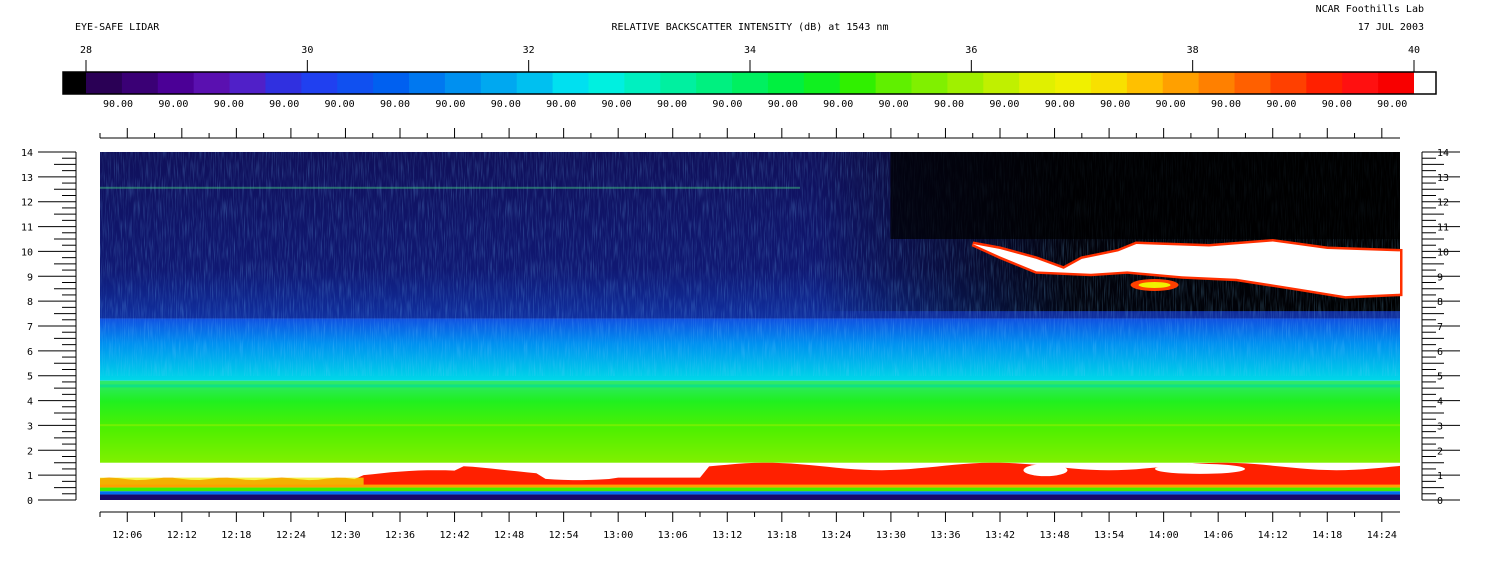 This screenshot has height=562, width=1500. Describe the element at coordinates (750, 50) in the screenshot. I see `colorbar-tick-label: 34` at that location.